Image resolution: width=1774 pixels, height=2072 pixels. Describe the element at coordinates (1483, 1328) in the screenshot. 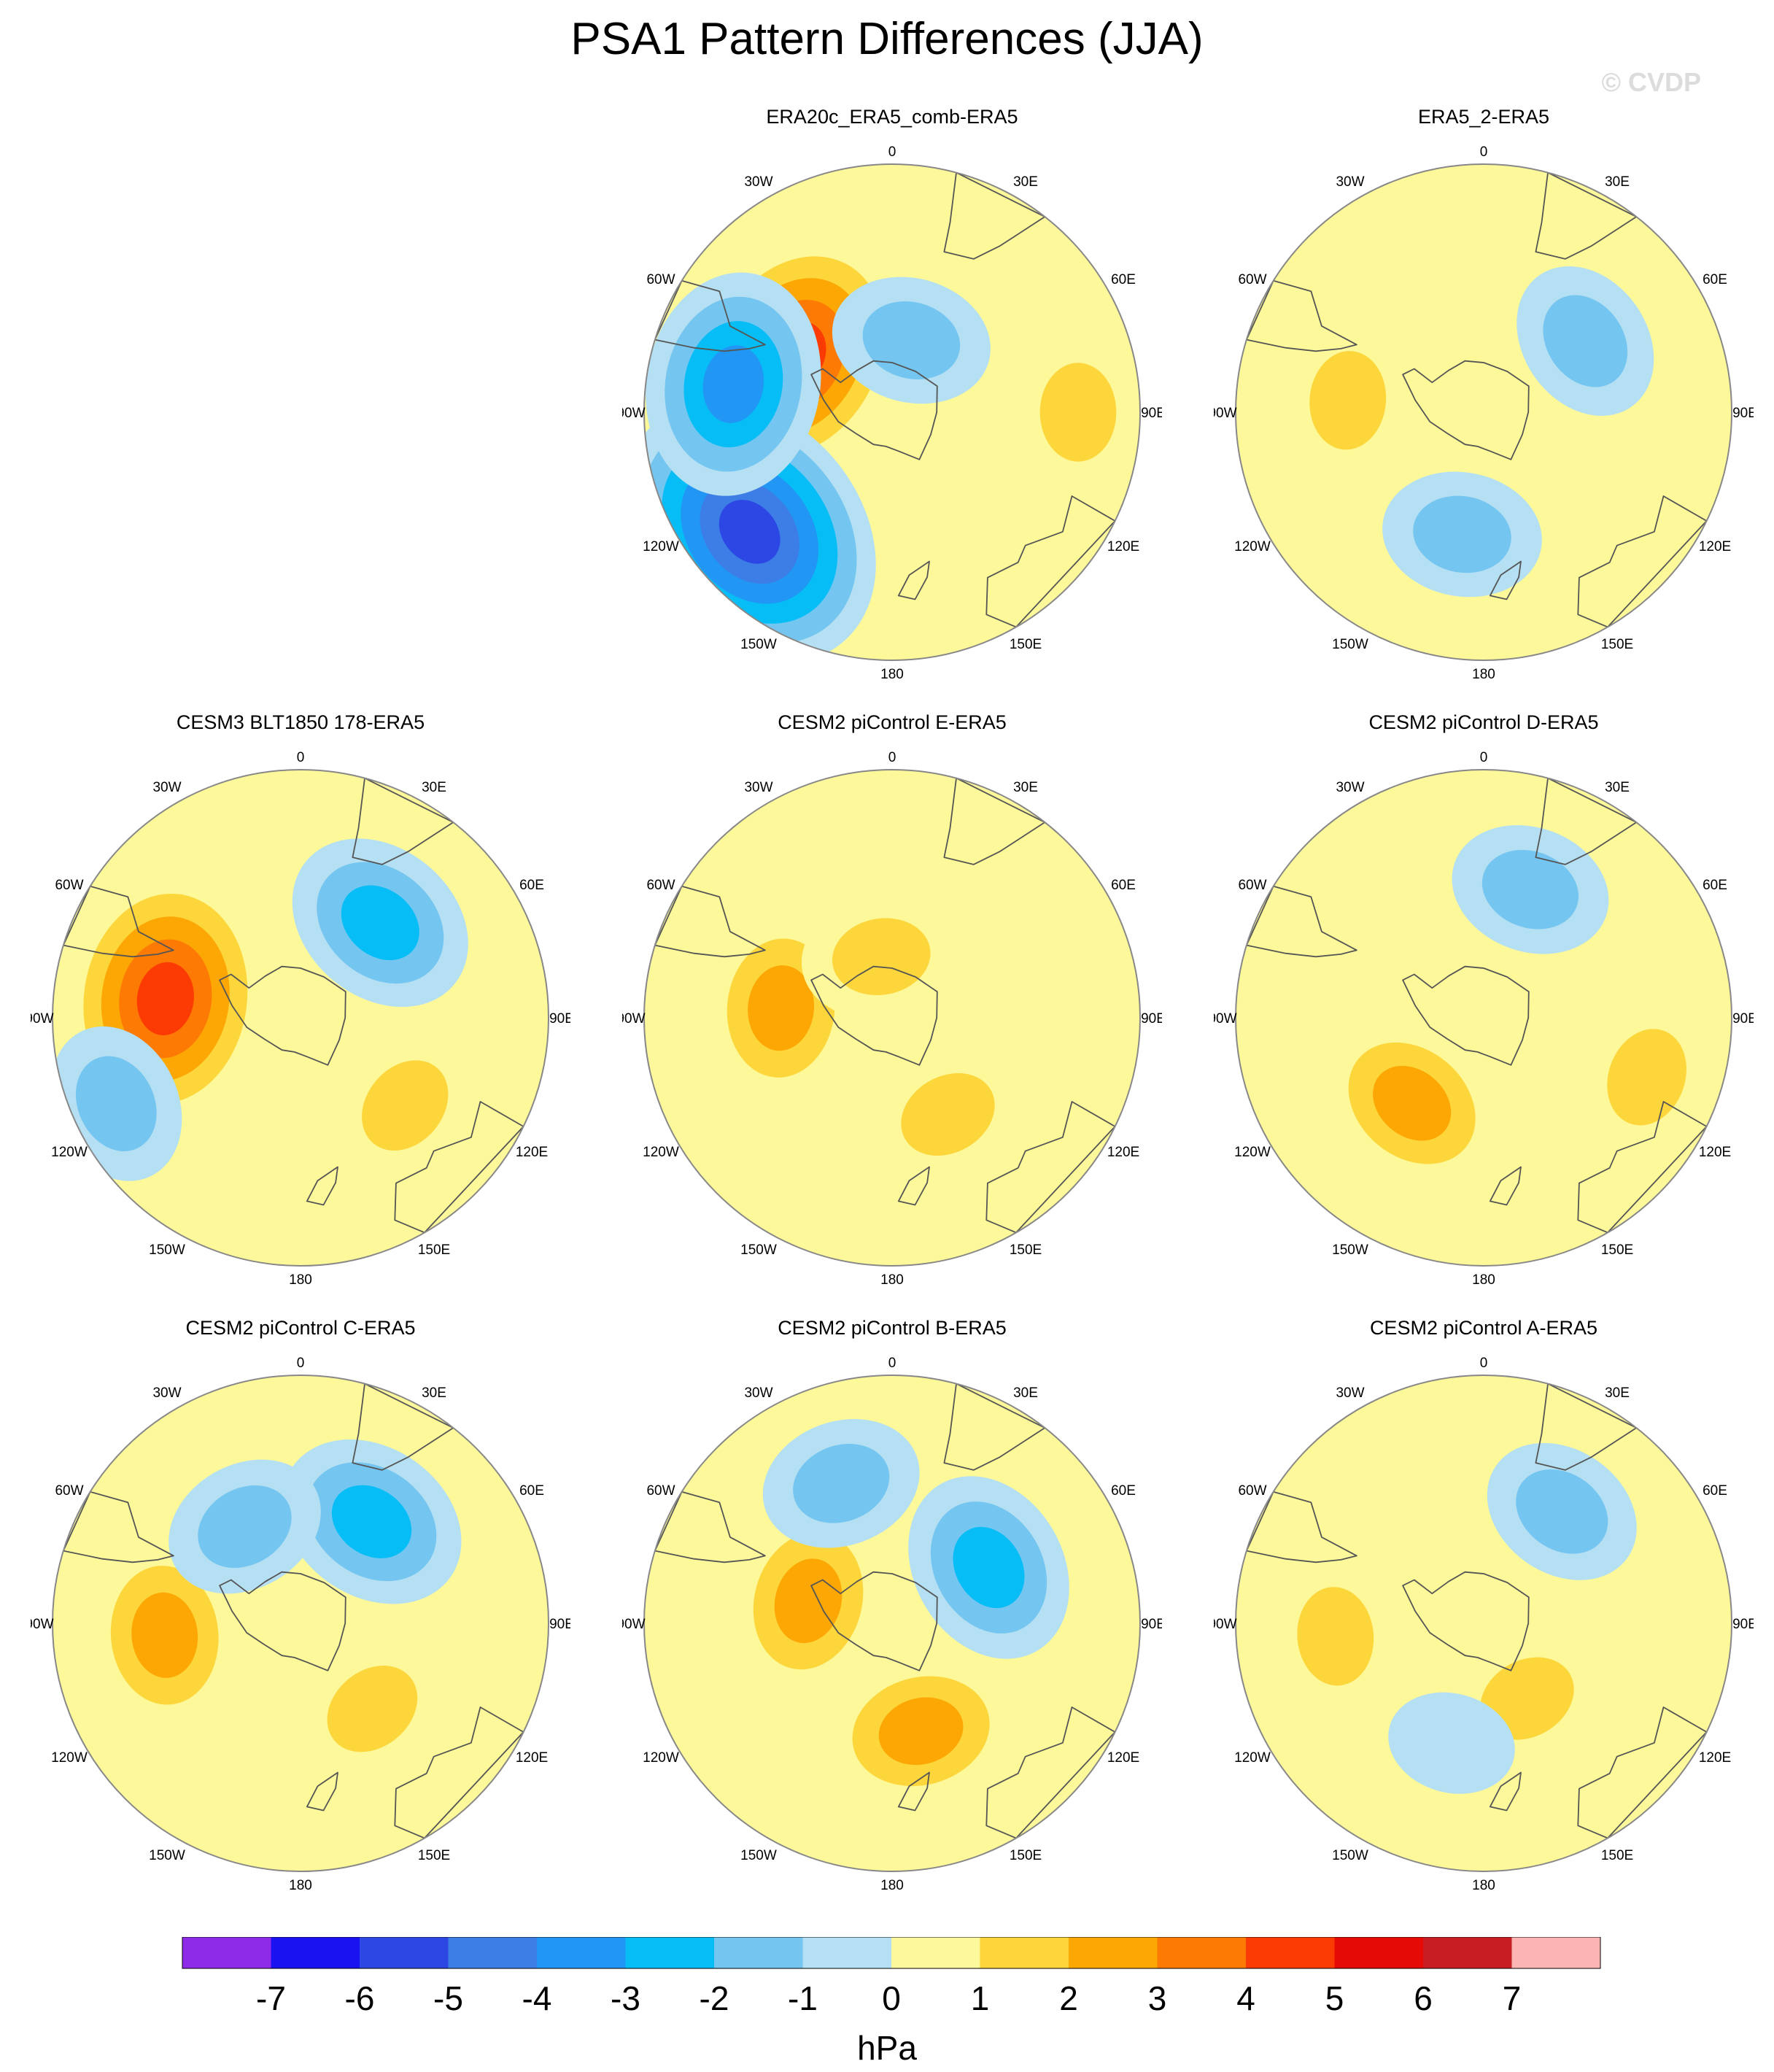

I see `panel-title: CESM2 piControl A-ERA5` at that location.